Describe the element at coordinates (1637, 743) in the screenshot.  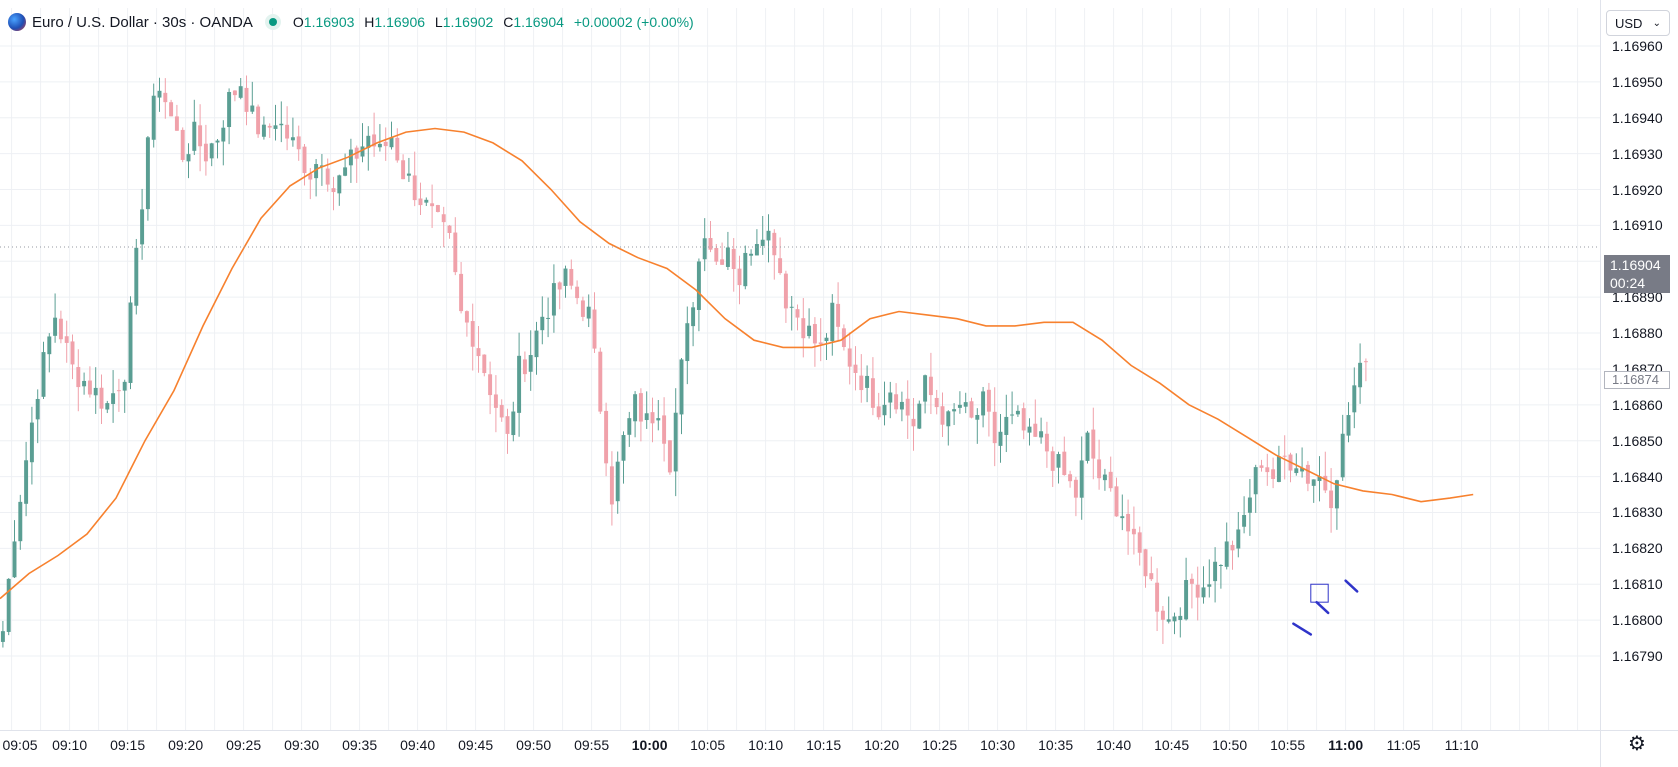
I see `gear-icon: ⚙` at that location.